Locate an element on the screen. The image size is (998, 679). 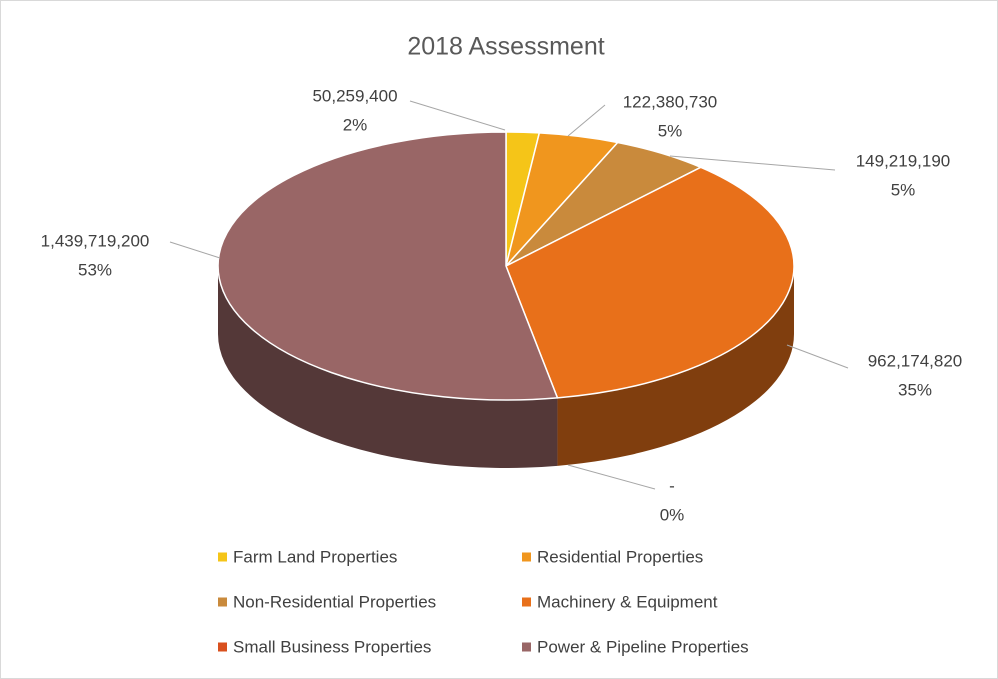
data-label-percent: 35% is located at coordinates (915, 389).